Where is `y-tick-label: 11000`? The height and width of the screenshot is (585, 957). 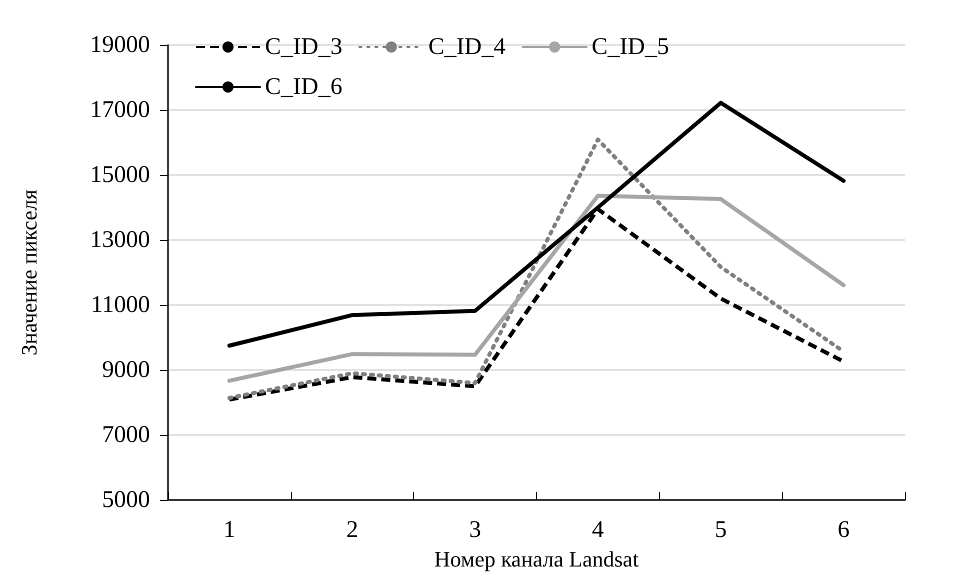
y-tick-label: 11000 is located at coordinates (120, 305).